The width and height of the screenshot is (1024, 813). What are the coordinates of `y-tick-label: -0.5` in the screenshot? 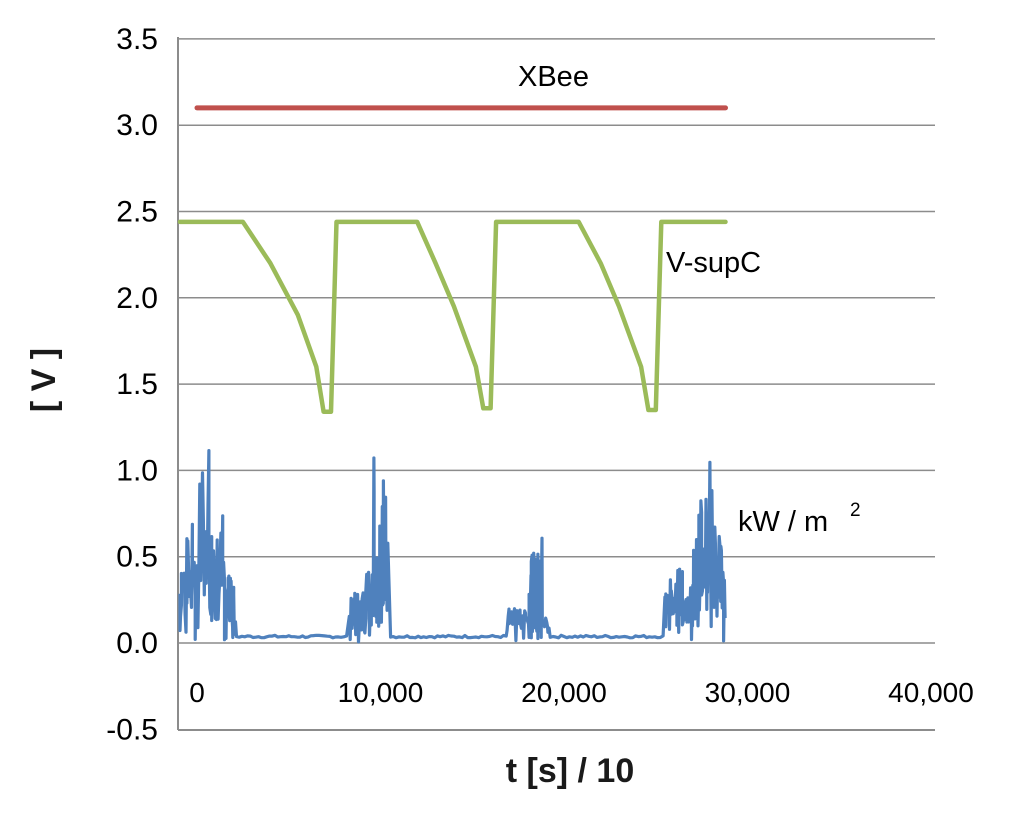 It's located at (132, 729).